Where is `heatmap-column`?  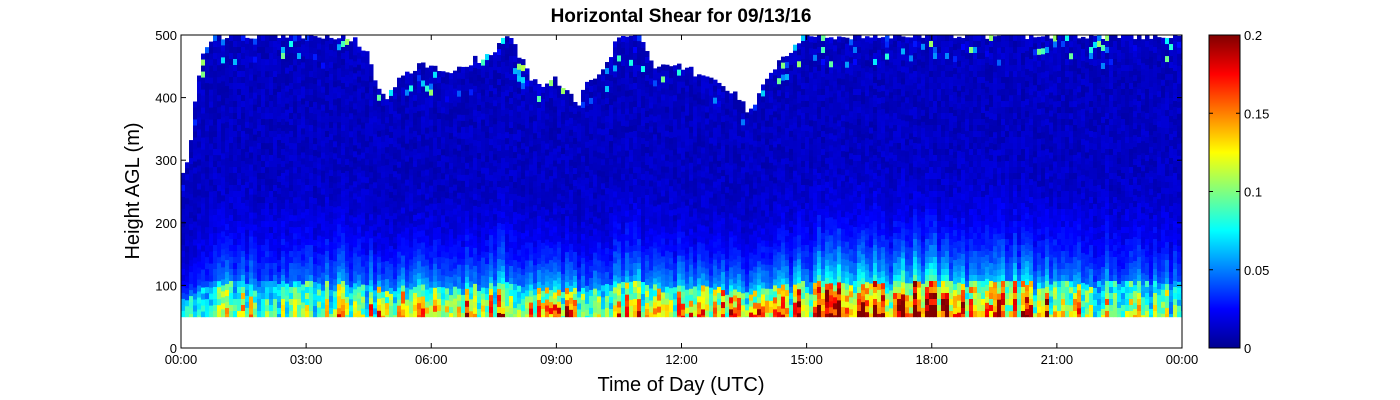 heatmap-column is located at coordinates (283, 176).